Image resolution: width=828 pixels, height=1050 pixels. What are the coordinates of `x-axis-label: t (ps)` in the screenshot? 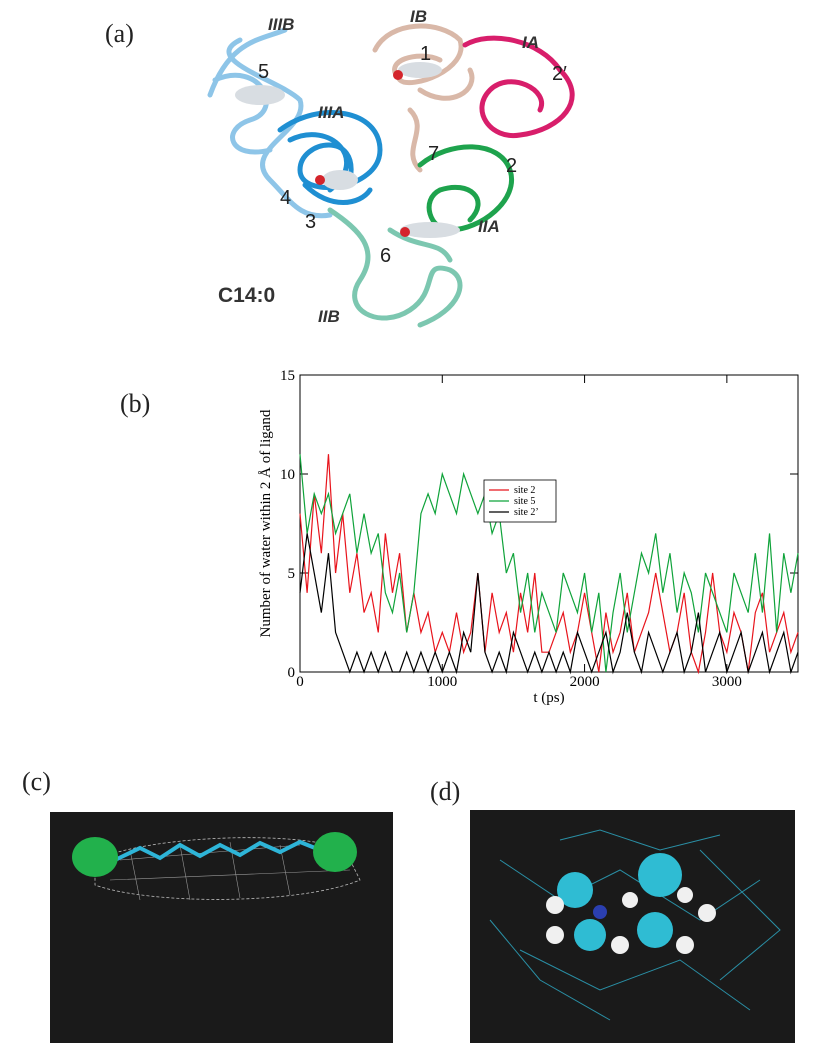 It's located at (548, 698).